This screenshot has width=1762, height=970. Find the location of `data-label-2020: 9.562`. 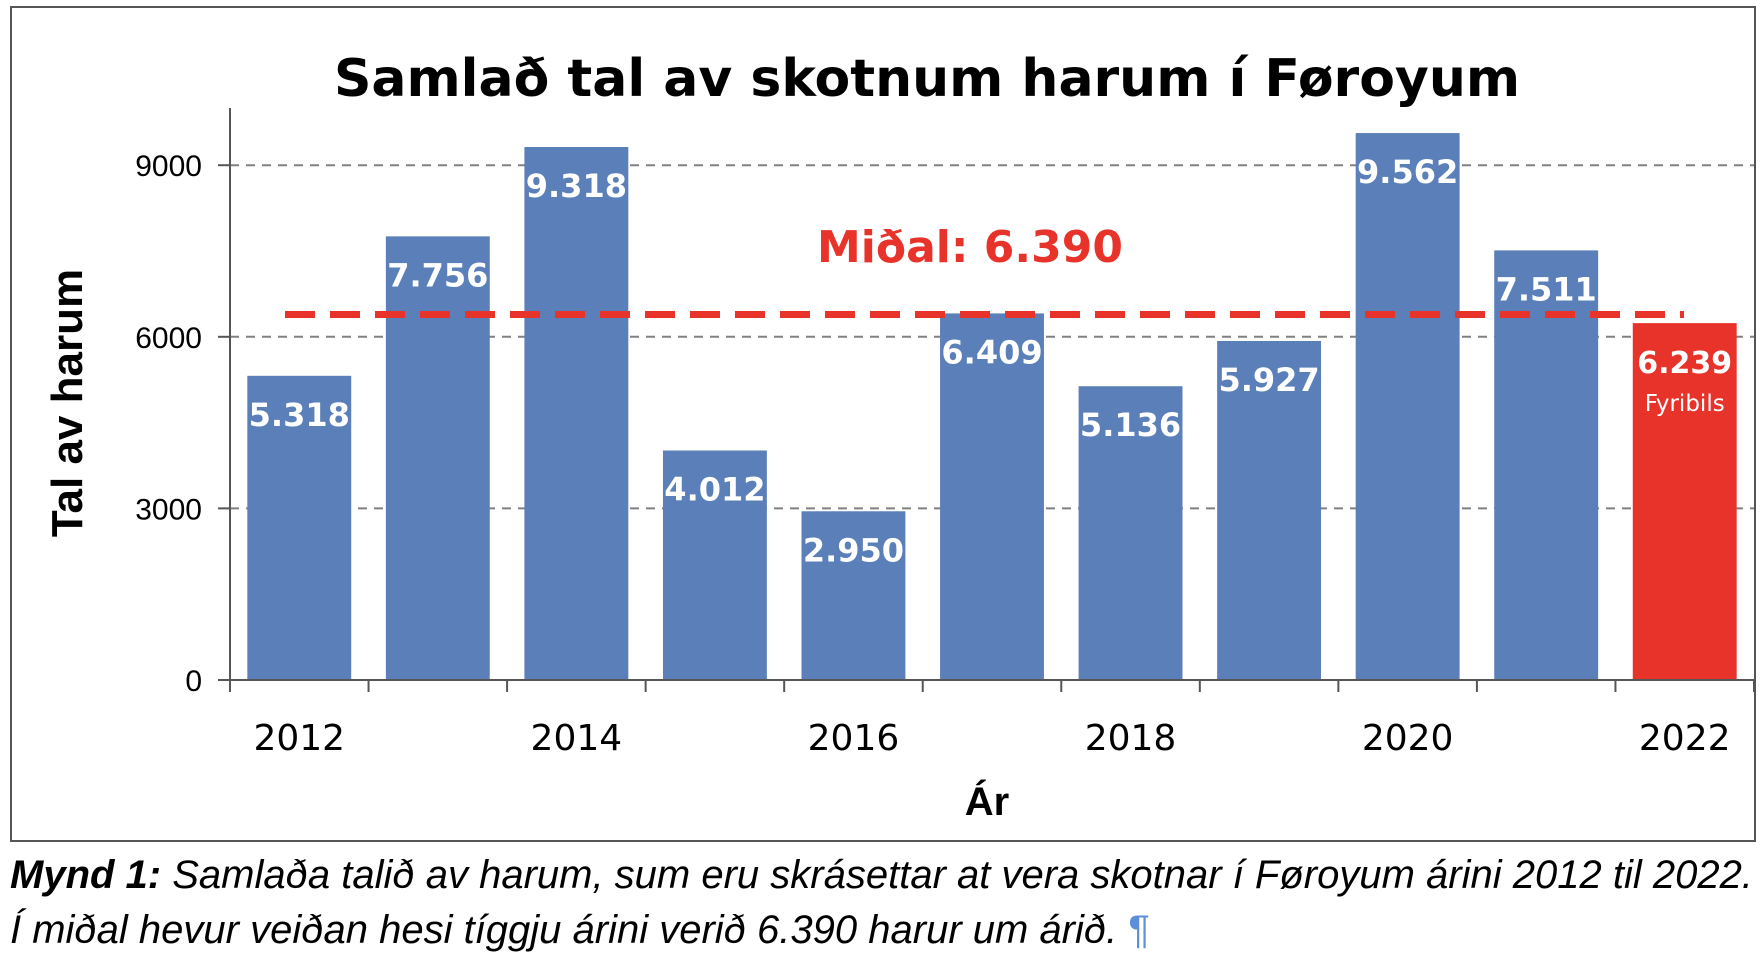

data-label-2020: 9.562 is located at coordinates (1407, 172).